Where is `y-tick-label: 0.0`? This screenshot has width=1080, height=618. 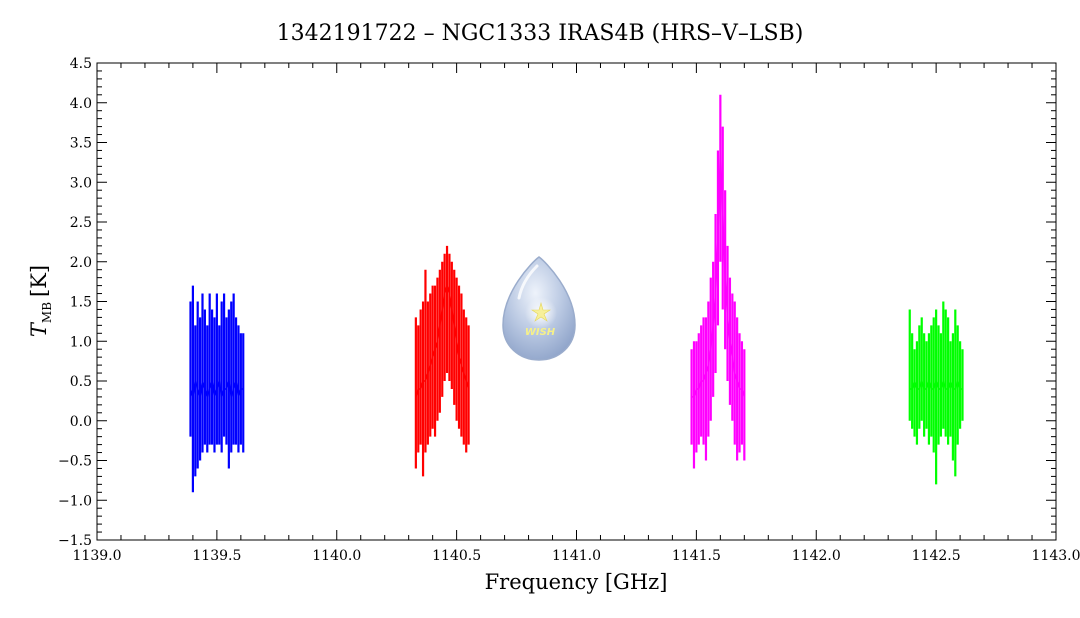
y-tick-label: 0.0 is located at coordinates (81, 422).